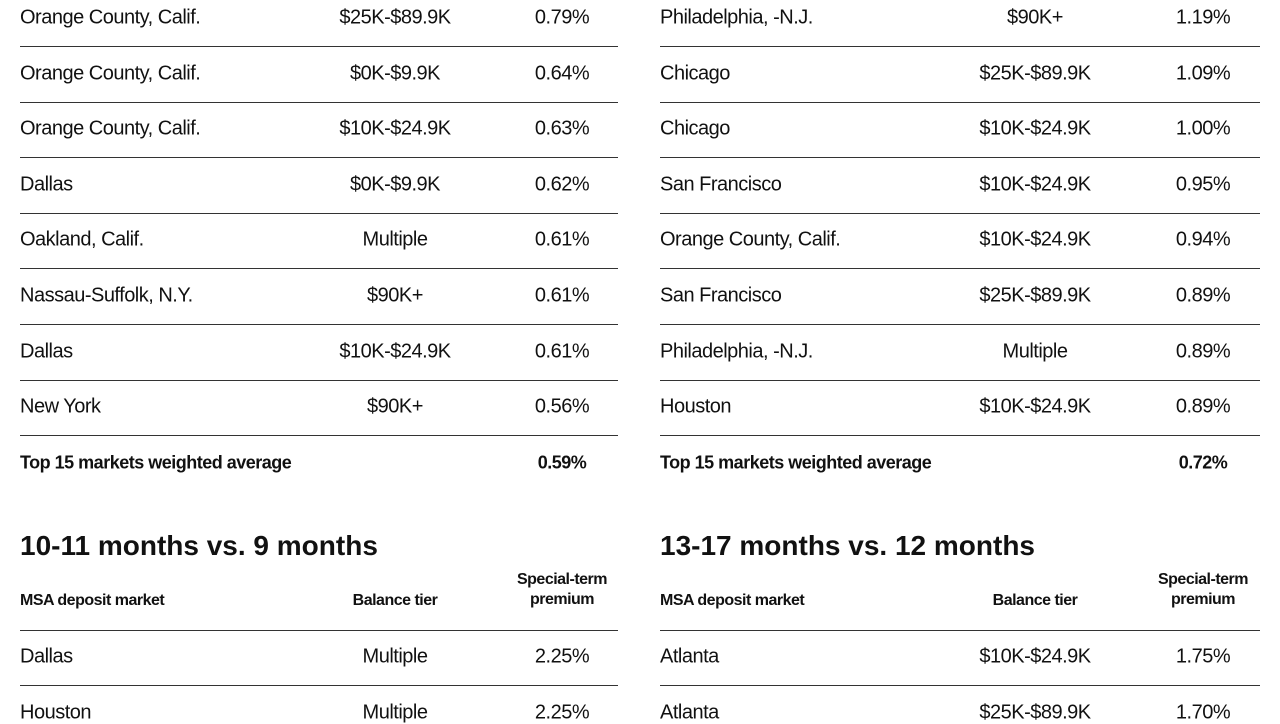 The height and width of the screenshot is (724, 1280). Describe the element at coordinates (562, 406) in the screenshot. I see `premium: 0.56%` at that location.